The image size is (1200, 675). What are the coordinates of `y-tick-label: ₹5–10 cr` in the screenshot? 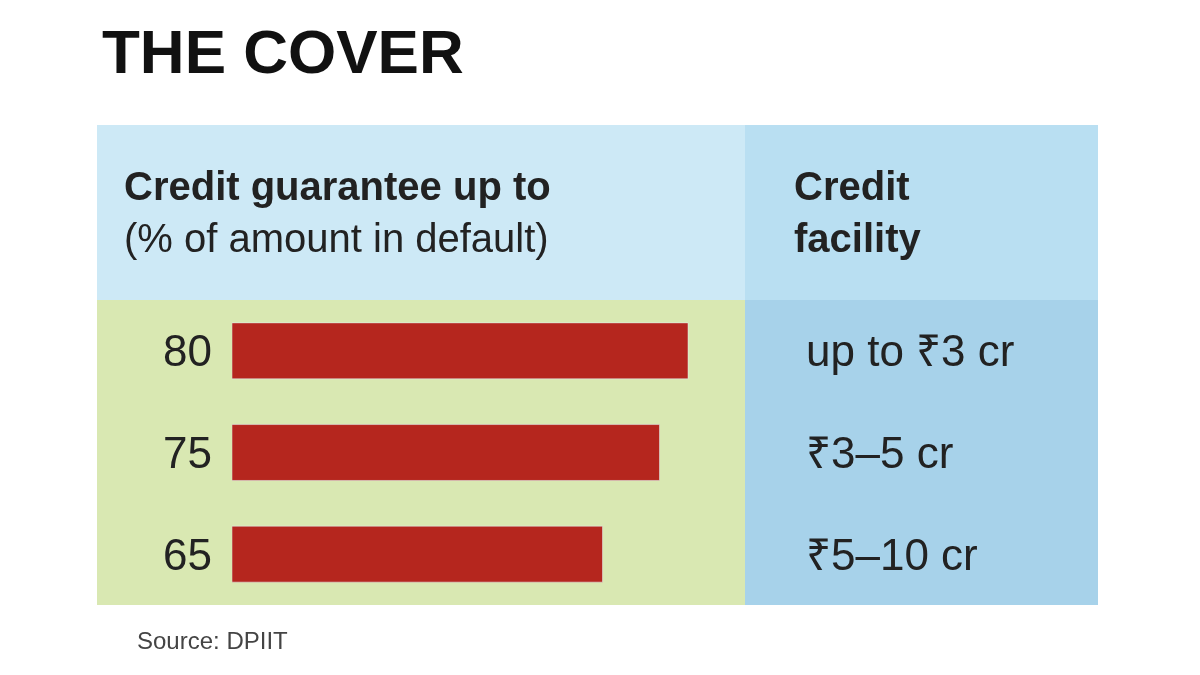 It's located at (892, 554).